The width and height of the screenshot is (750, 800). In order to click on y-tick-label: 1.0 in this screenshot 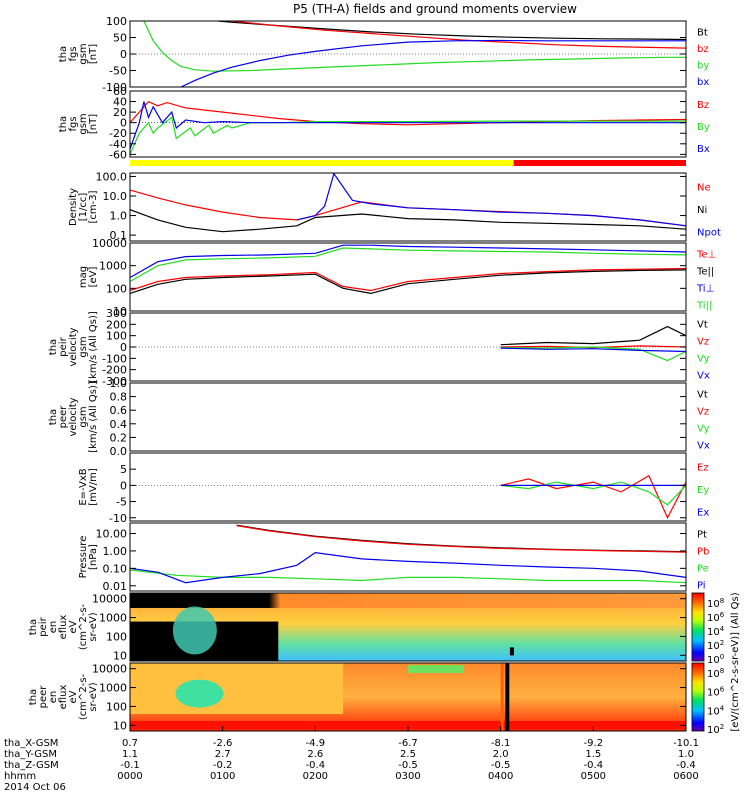, I will do `click(119, 216)`.